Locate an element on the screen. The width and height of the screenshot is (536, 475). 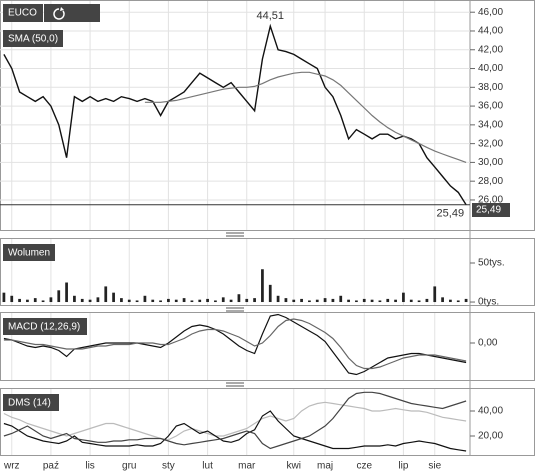
x-tick-label: gru is located at coordinates (129, 466).